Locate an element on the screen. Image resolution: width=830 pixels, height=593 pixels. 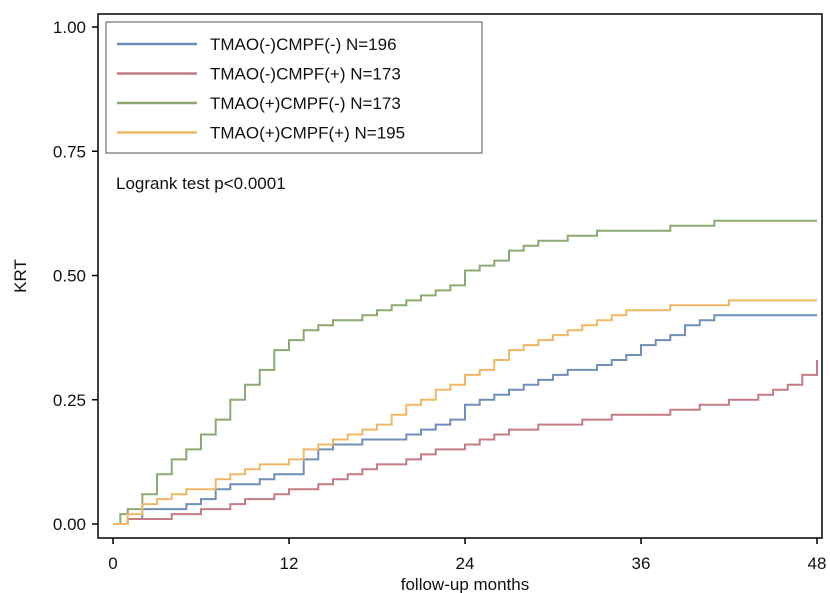
y-tick-label: 0.00 is located at coordinates (69, 524).